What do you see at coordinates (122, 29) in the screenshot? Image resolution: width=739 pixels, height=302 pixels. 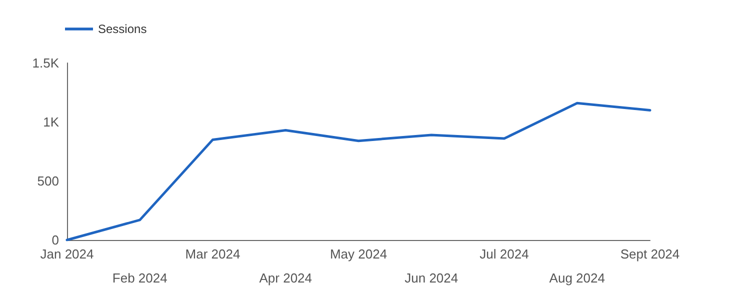 I see `legend-label: Sessions` at bounding box center [122, 29].